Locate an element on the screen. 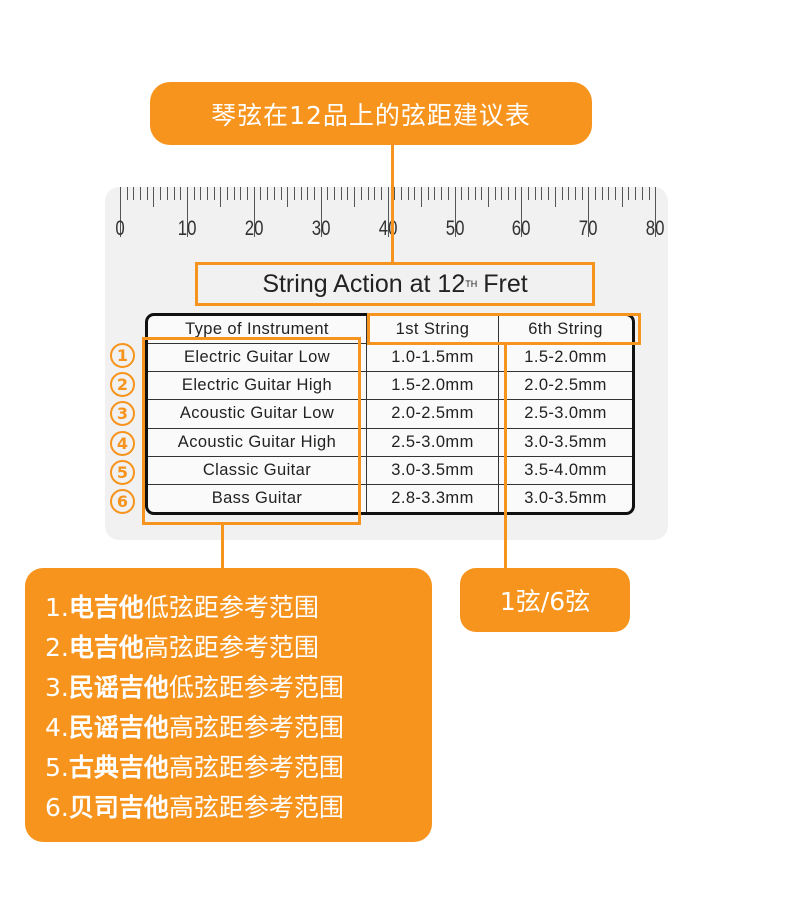  instrument-cell: Electric Guitar High is located at coordinates (257, 386).